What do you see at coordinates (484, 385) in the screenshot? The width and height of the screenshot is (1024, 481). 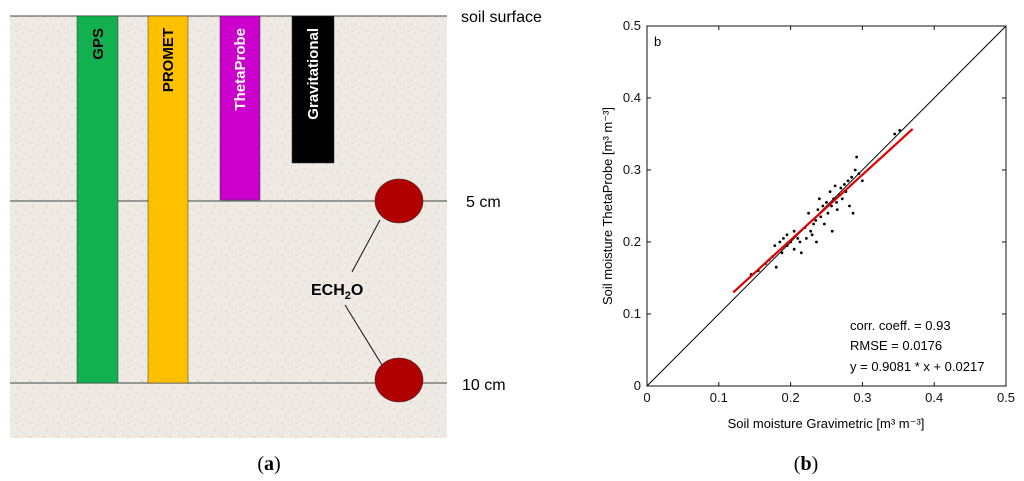 I see `depth-10cm-label: 10 cm` at bounding box center [484, 385].